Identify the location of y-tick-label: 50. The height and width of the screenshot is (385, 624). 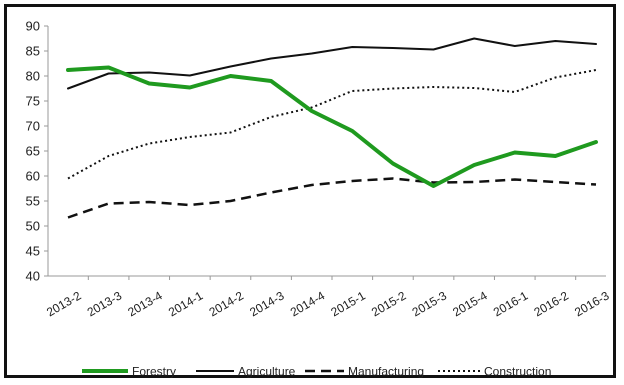
(33, 226).